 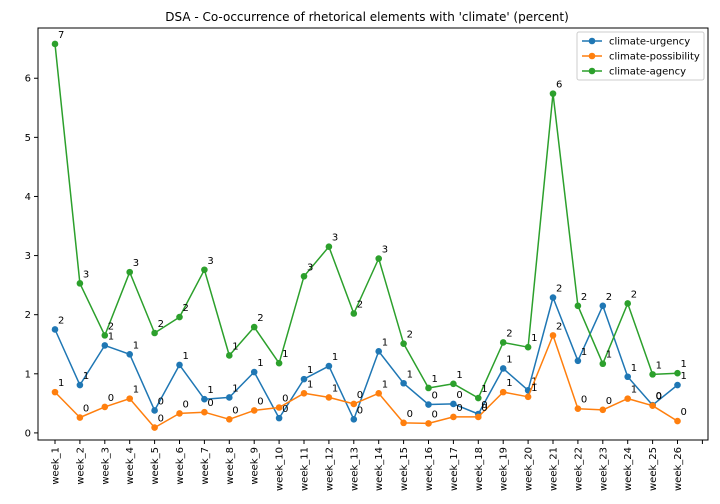 I want to click on x-tick-label: week_23, so click(x=603, y=469).